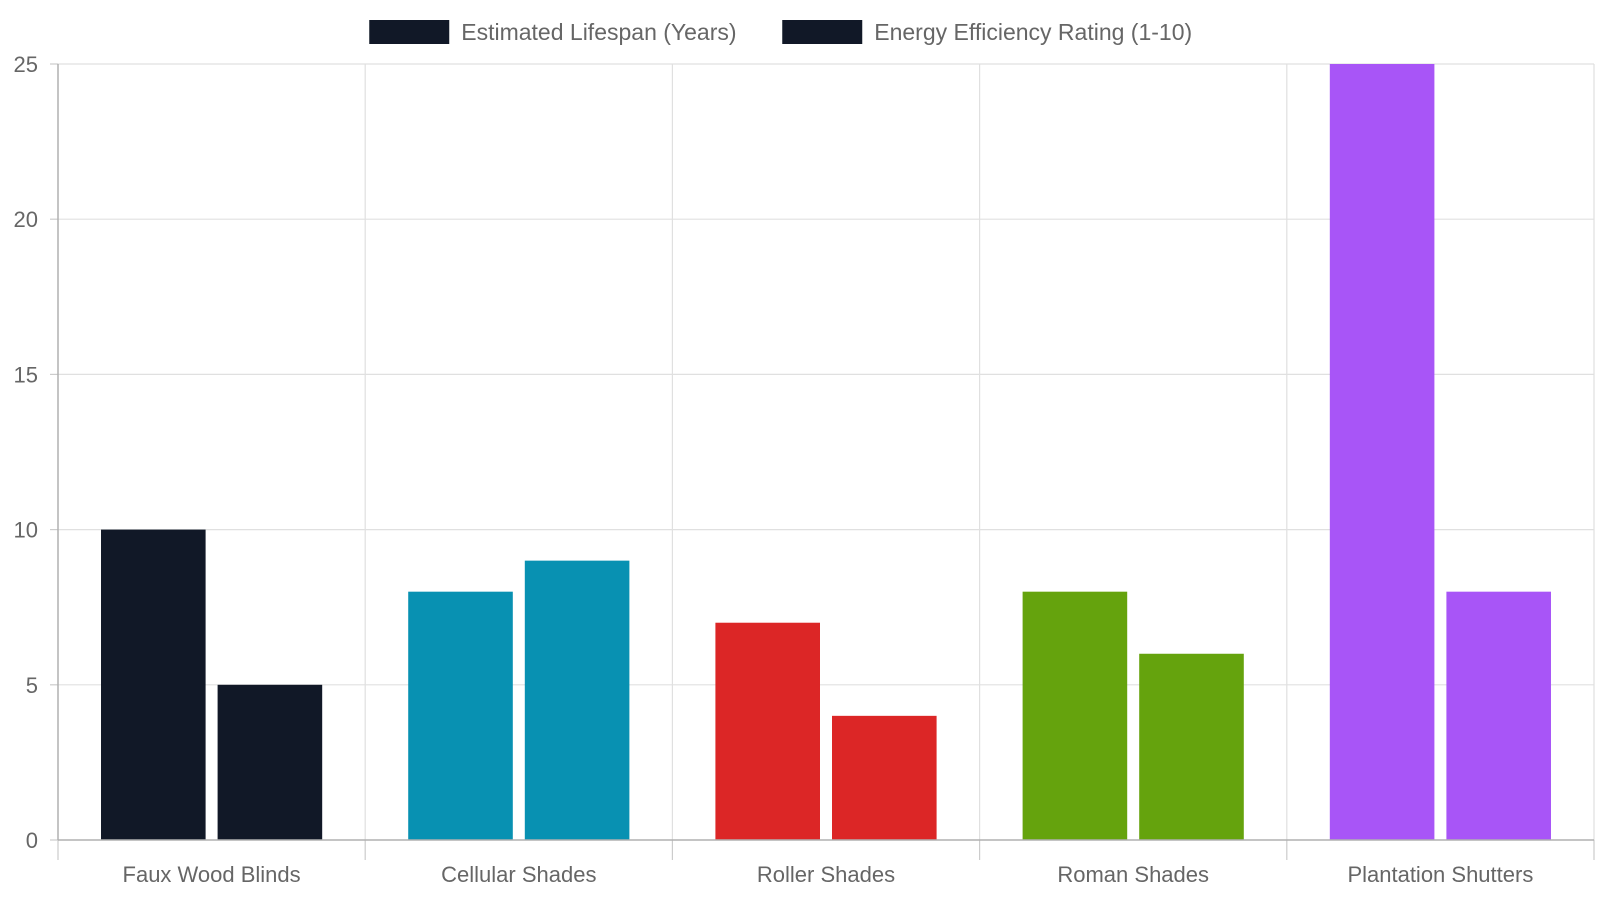 The width and height of the screenshot is (1600, 900). Describe the element at coordinates (32, 840) in the screenshot. I see `y-tick-label: 0` at that location.